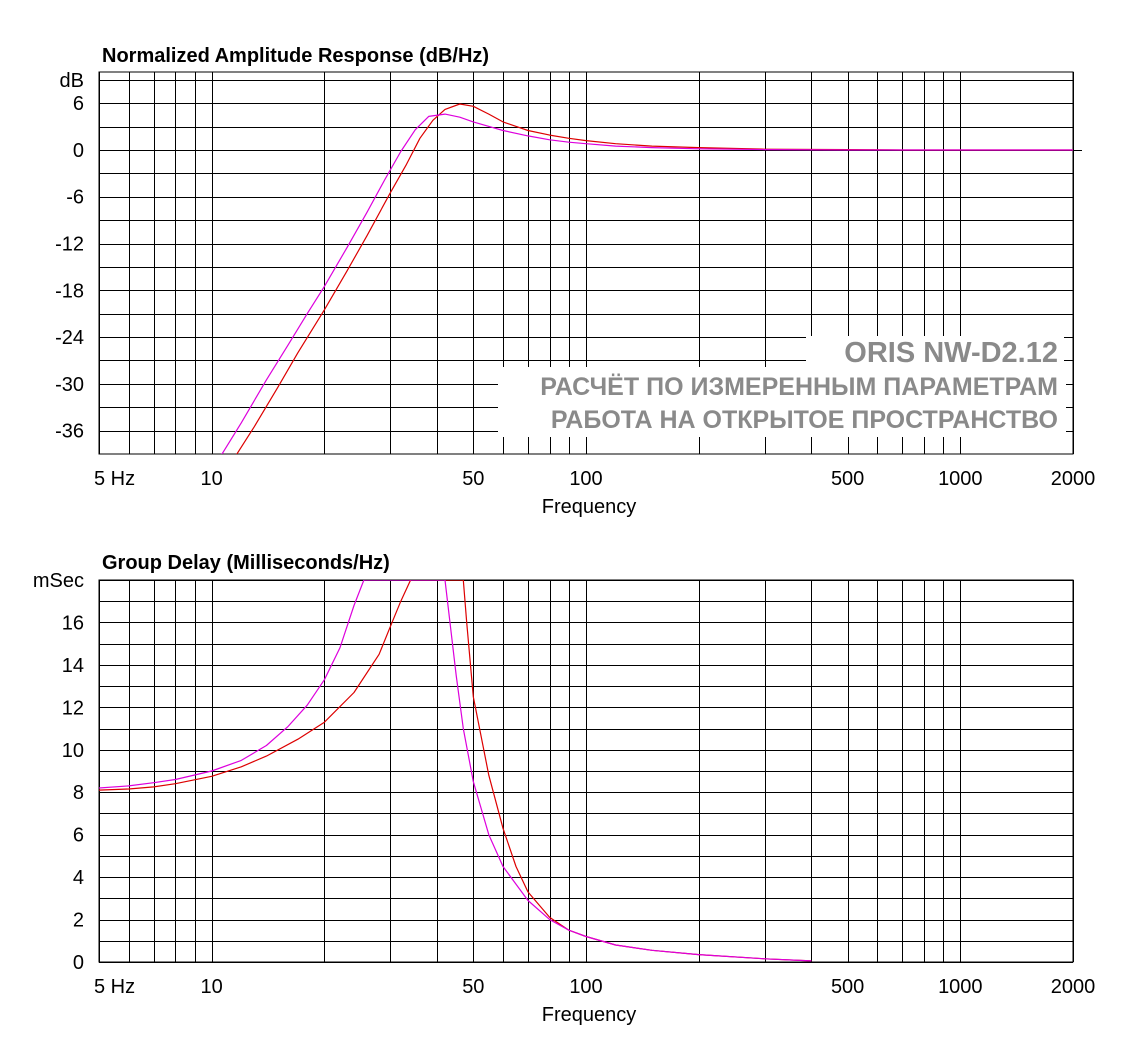  Describe the element at coordinates (78, 878) in the screenshot. I see `group-delay-y-tick-label: 4` at that location.